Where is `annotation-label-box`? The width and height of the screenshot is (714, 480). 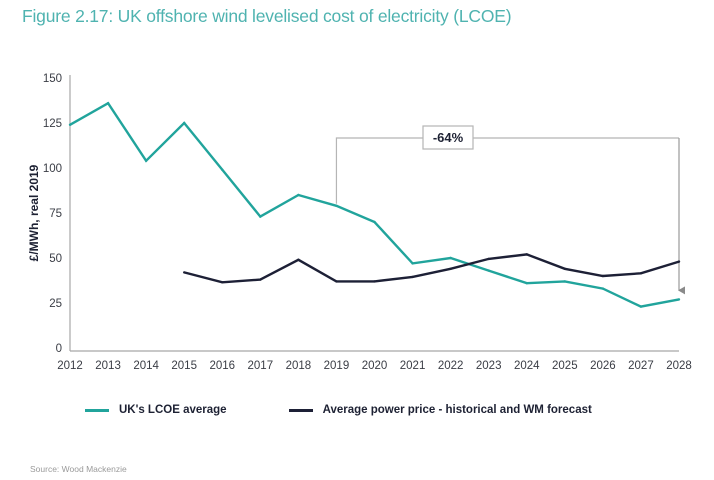 annotation-label-box is located at coordinates (448, 137).